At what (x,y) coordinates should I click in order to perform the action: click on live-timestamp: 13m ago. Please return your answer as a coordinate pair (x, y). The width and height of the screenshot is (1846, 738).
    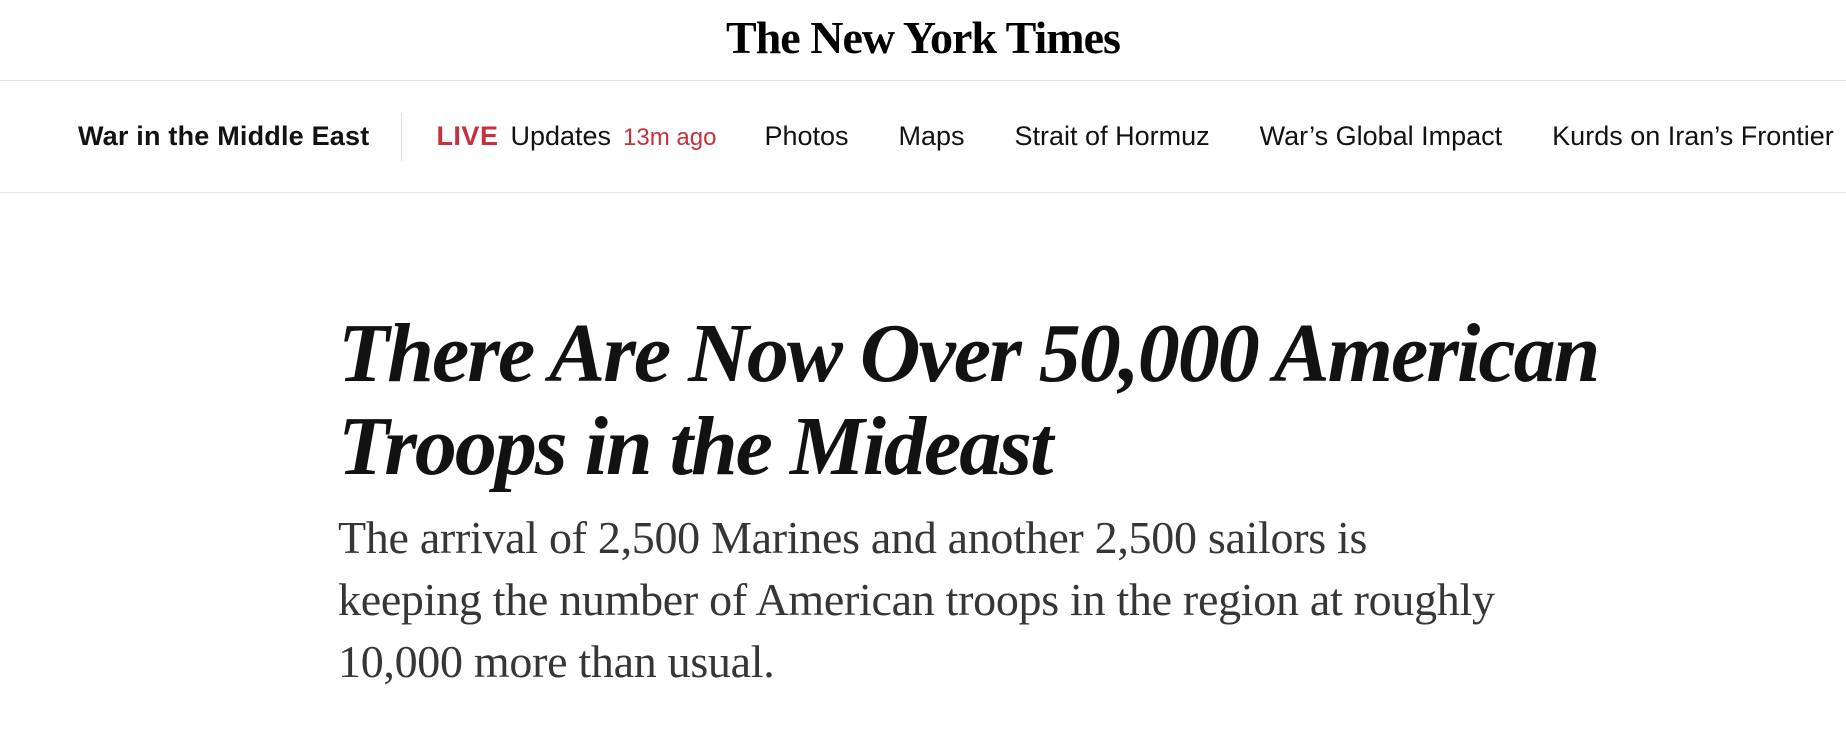
    Looking at the image, I should click on (670, 137).